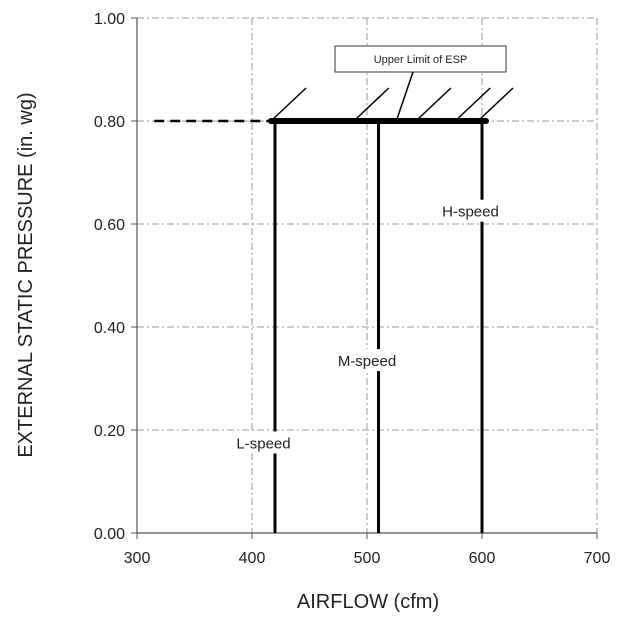  Describe the element at coordinates (137, 558) in the screenshot. I see `x-tick-label: 300` at that location.